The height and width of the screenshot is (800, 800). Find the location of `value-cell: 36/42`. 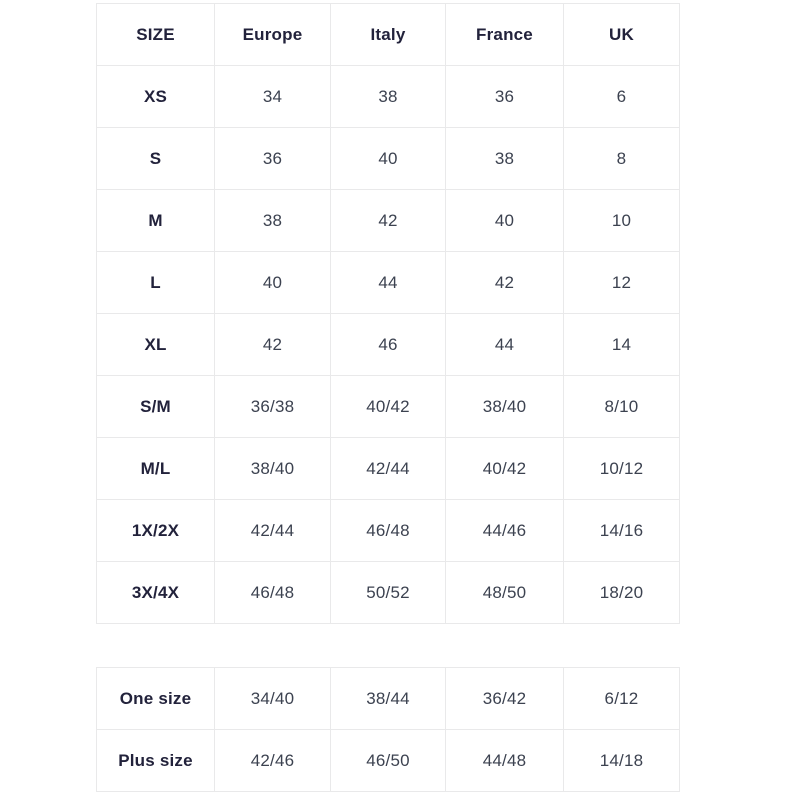

value-cell: 36/42 is located at coordinates (504, 698).